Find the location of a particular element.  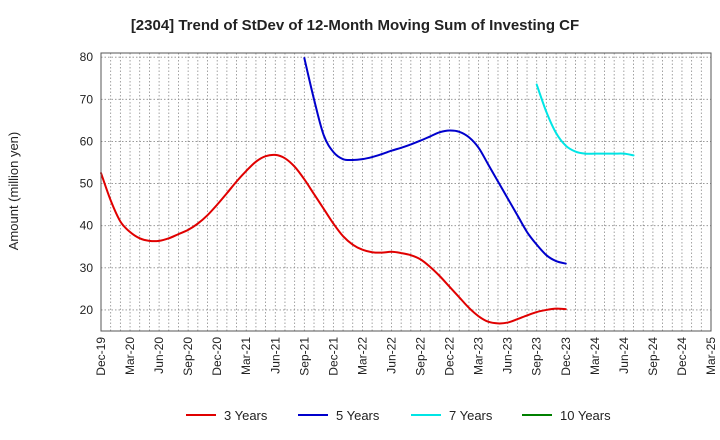

series-line-7-years is located at coordinates (585, 120).